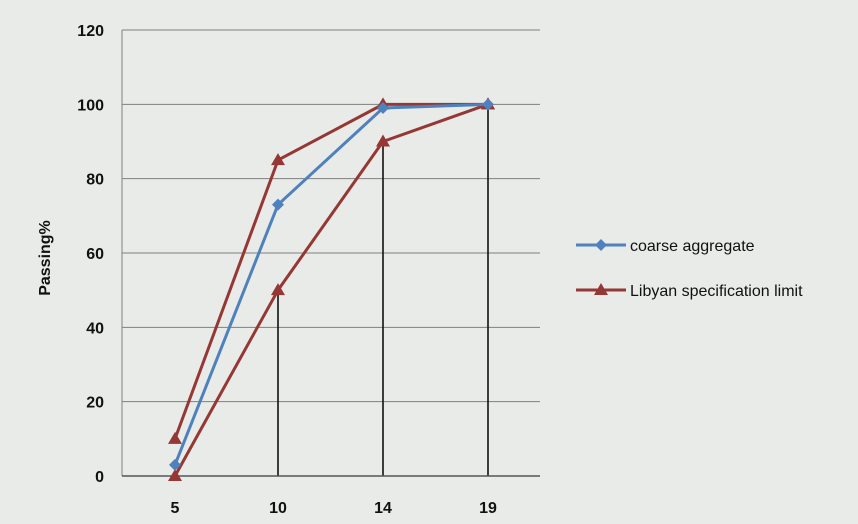  I want to click on legend-item-libyan-specification-limit: Libyan specification limit, so click(689, 291).